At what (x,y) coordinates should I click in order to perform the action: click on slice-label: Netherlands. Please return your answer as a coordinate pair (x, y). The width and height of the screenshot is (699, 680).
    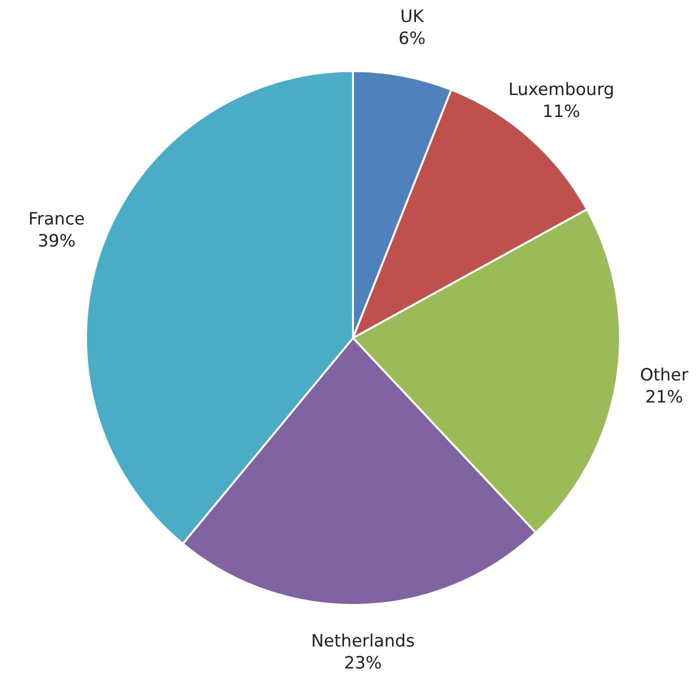
    Looking at the image, I should click on (363, 641).